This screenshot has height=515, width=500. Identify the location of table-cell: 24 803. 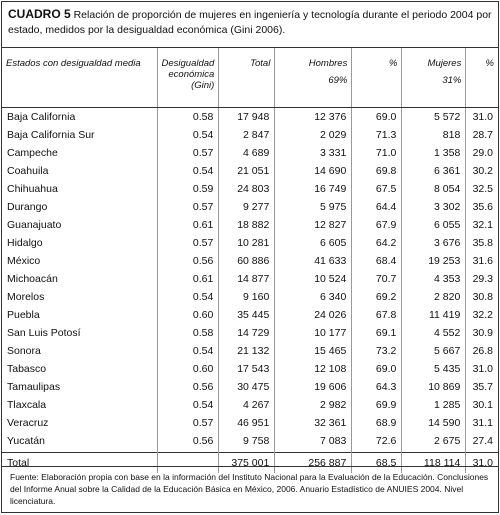
(246, 189).